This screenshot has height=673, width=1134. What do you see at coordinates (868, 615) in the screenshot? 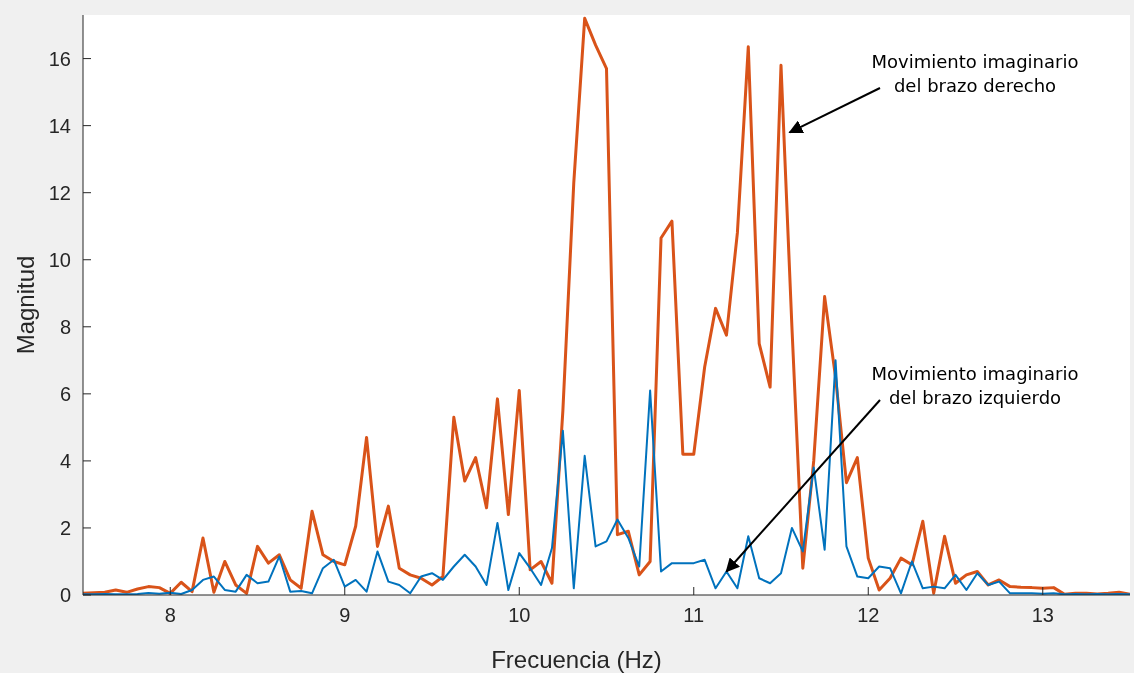
I see `x-tick-label: 12` at bounding box center [868, 615].